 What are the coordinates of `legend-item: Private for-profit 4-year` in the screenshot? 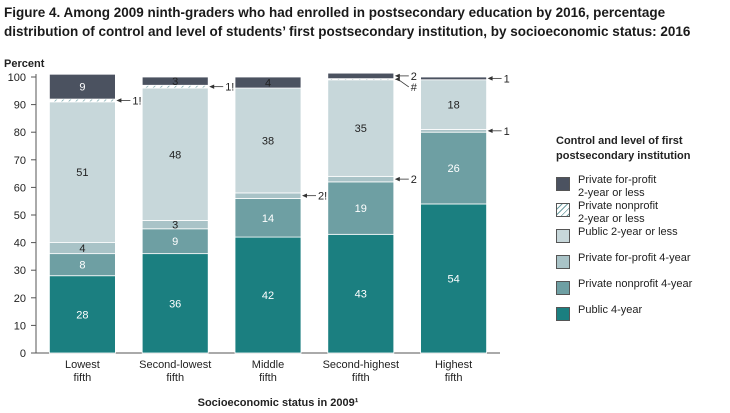 It's located at (641, 265).